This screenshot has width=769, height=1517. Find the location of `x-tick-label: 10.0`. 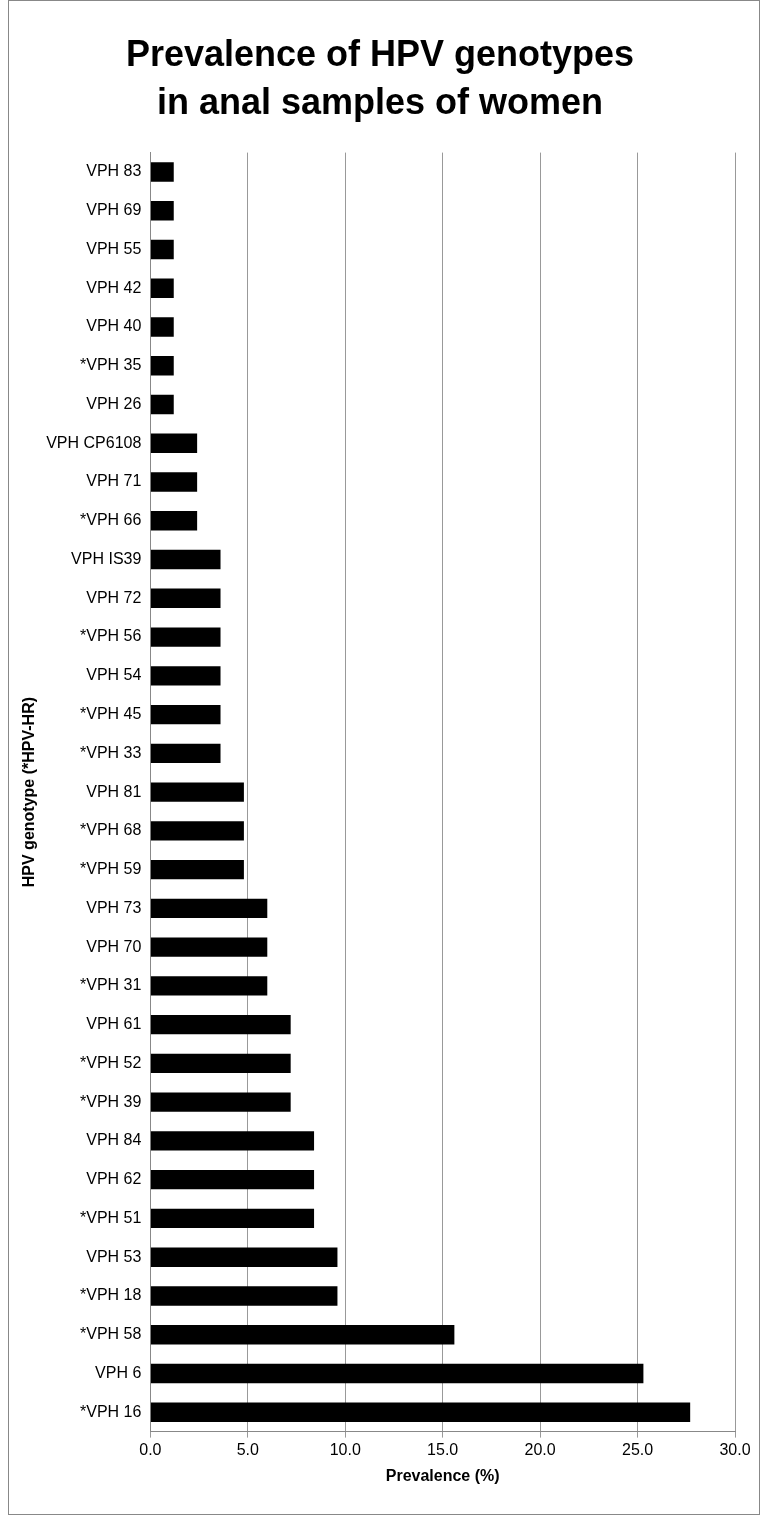

x-tick-label: 10.0 is located at coordinates (345, 1449).